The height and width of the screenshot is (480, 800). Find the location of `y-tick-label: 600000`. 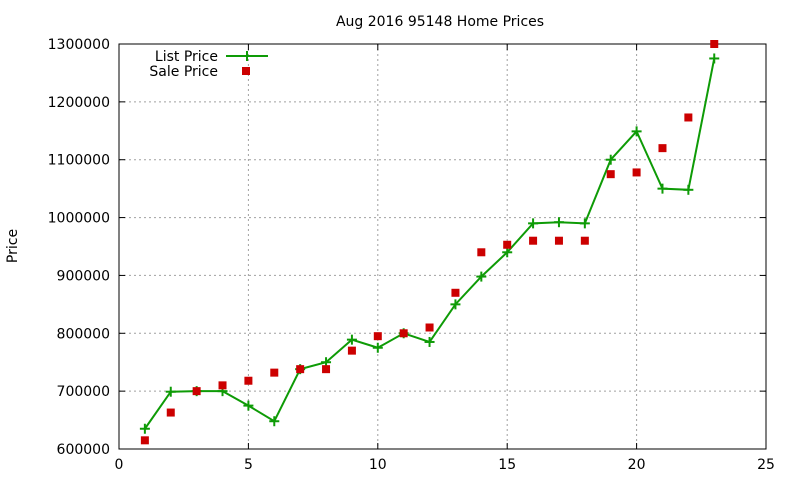

y-tick-label: 600000 is located at coordinates (83, 450).